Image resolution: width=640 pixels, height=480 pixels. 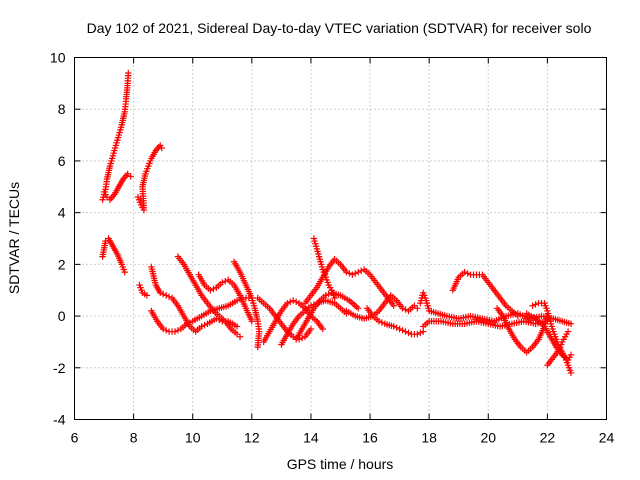 I want to click on series-arc19, so click(x=496, y=308).